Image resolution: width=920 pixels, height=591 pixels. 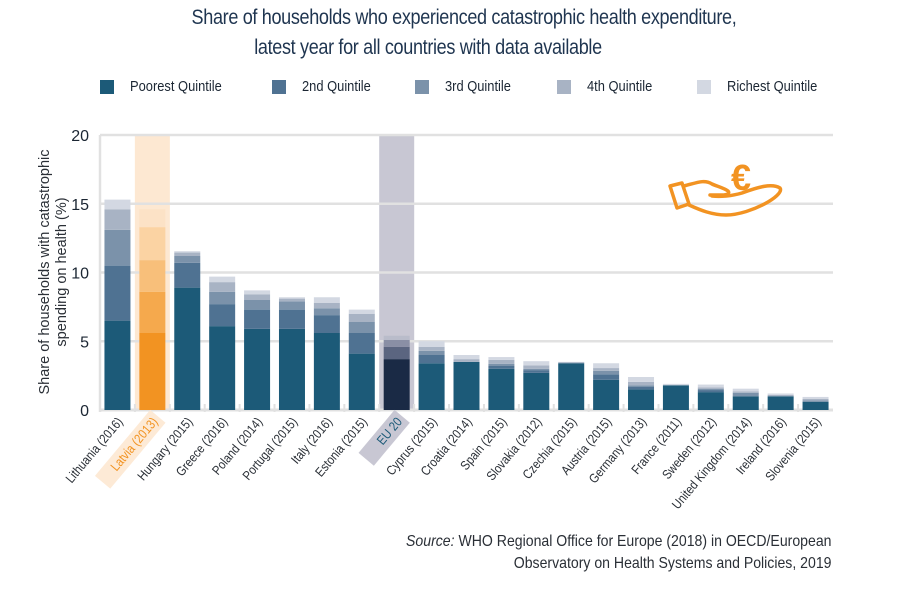 What do you see at coordinates (772, 86) in the screenshot?
I see `legend-label: Richest Quintile` at bounding box center [772, 86].